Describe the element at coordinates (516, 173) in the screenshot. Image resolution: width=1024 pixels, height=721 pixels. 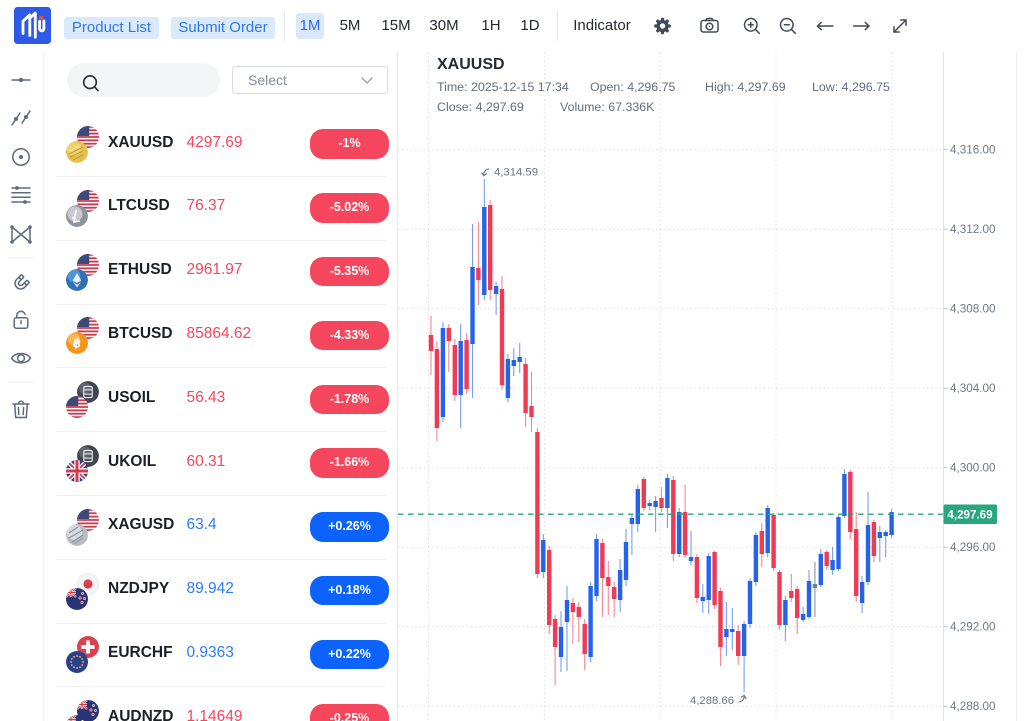
I see `svg-text: 4,314.59` at that location.